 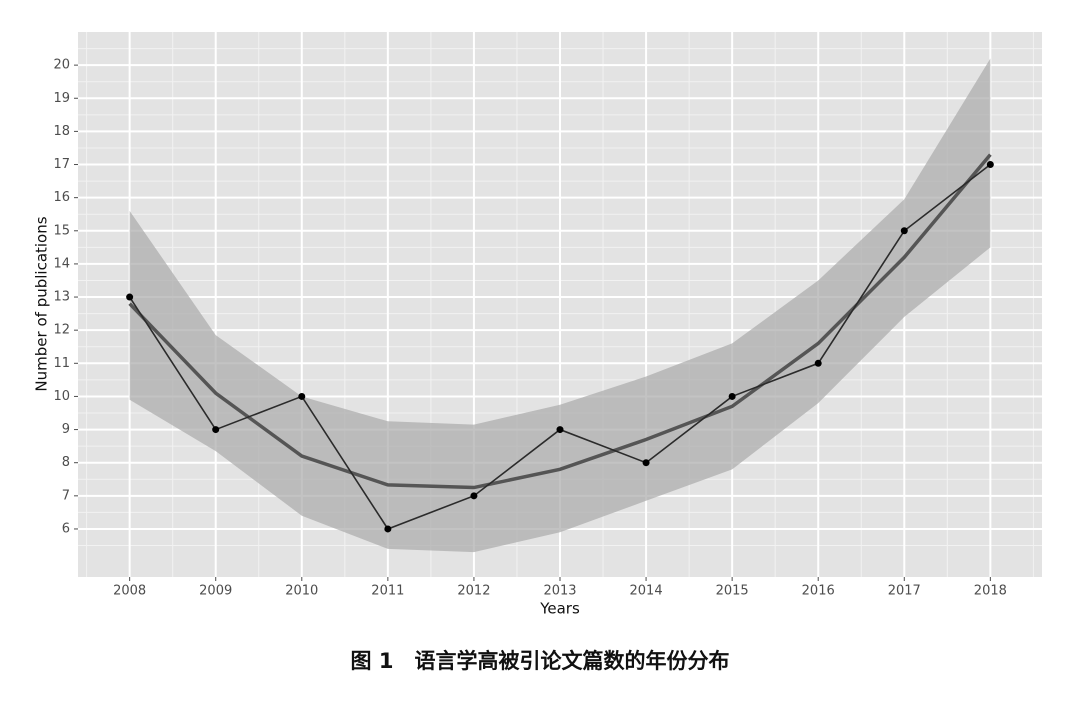 I want to click on x-tick-label: 2008, so click(x=129, y=591).